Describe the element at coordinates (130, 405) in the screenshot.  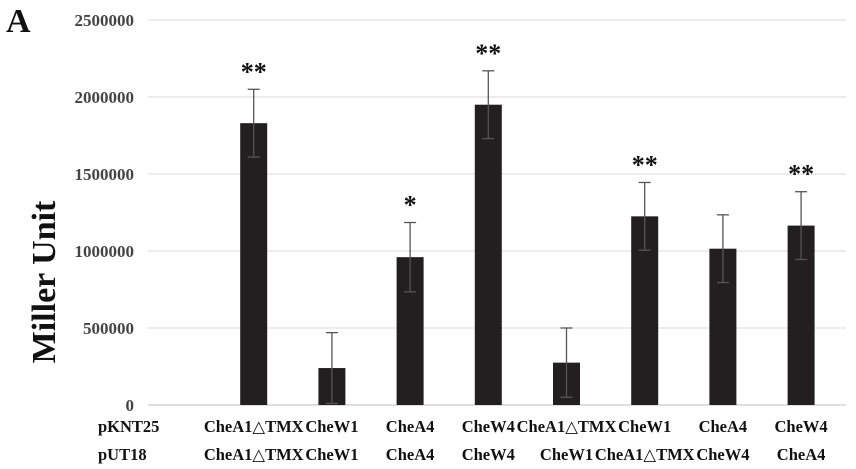
I see `y-tick-label: 0` at that location.